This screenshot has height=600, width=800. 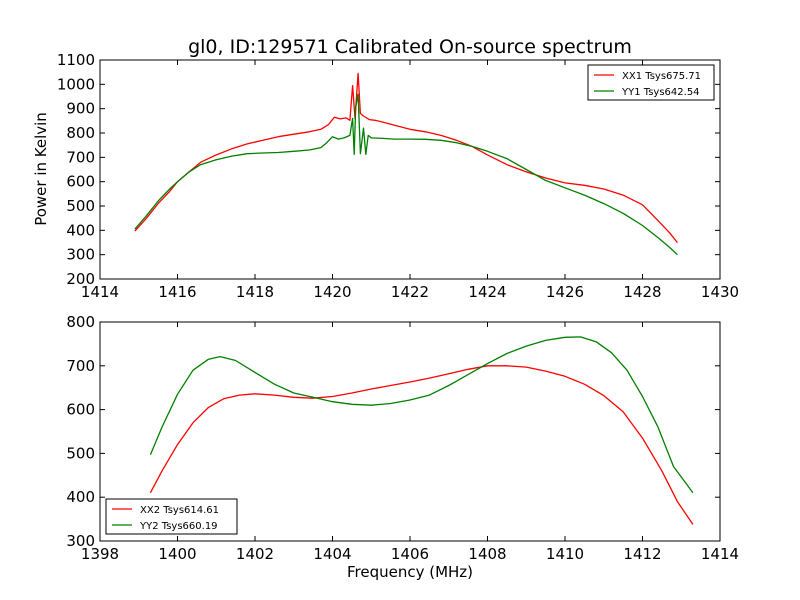 I want to click on legend-label: YY2 Tsys660.19, so click(x=178, y=526).